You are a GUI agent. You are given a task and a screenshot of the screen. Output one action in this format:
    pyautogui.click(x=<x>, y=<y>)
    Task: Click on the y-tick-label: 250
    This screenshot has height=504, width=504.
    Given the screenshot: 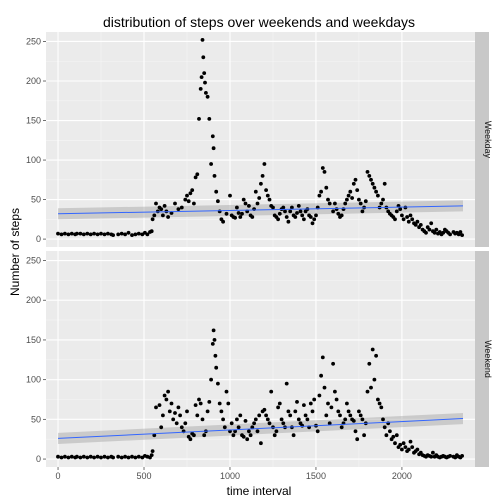 What is the action you would take?
    pyautogui.click(x=33, y=41)
    